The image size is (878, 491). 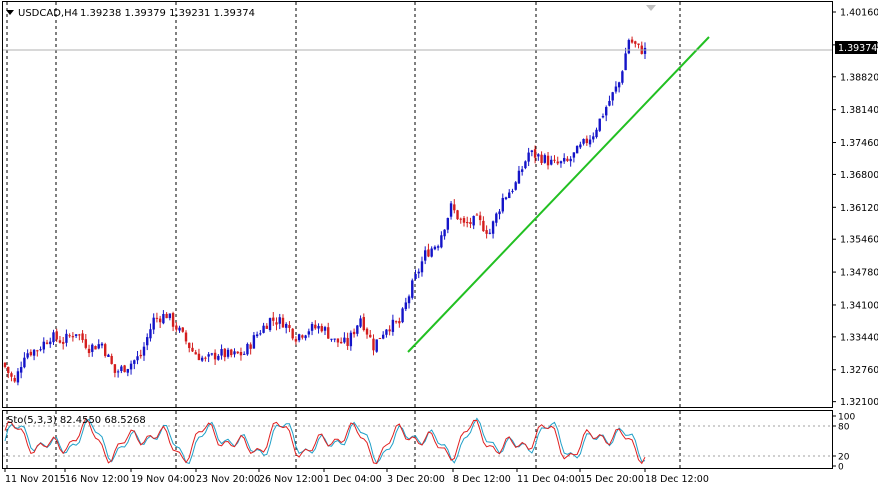 What do you see at coordinates (859, 305) in the screenshot?
I see `price-tick-label: 1.34100` at bounding box center [859, 305].